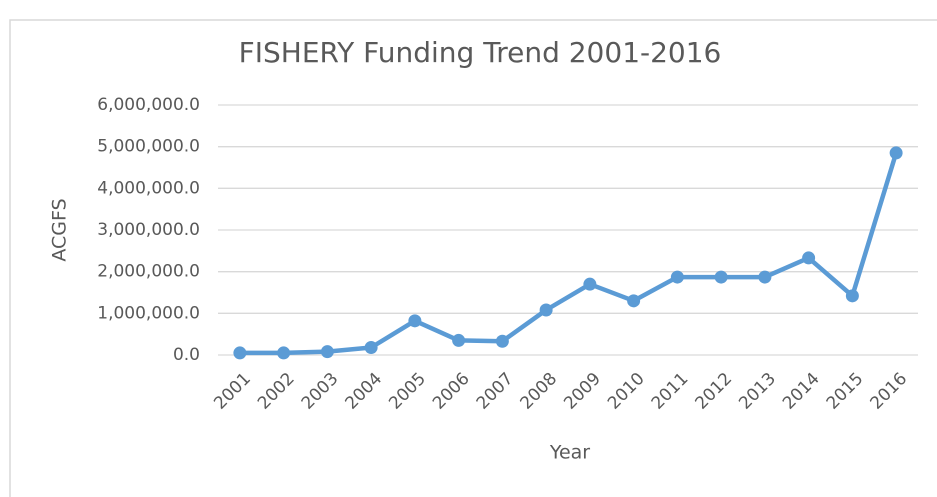 The height and width of the screenshot is (497, 937). Describe the element at coordinates (148, 230) in the screenshot. I see `y-tick-label: 3,000,000.0` at that location.